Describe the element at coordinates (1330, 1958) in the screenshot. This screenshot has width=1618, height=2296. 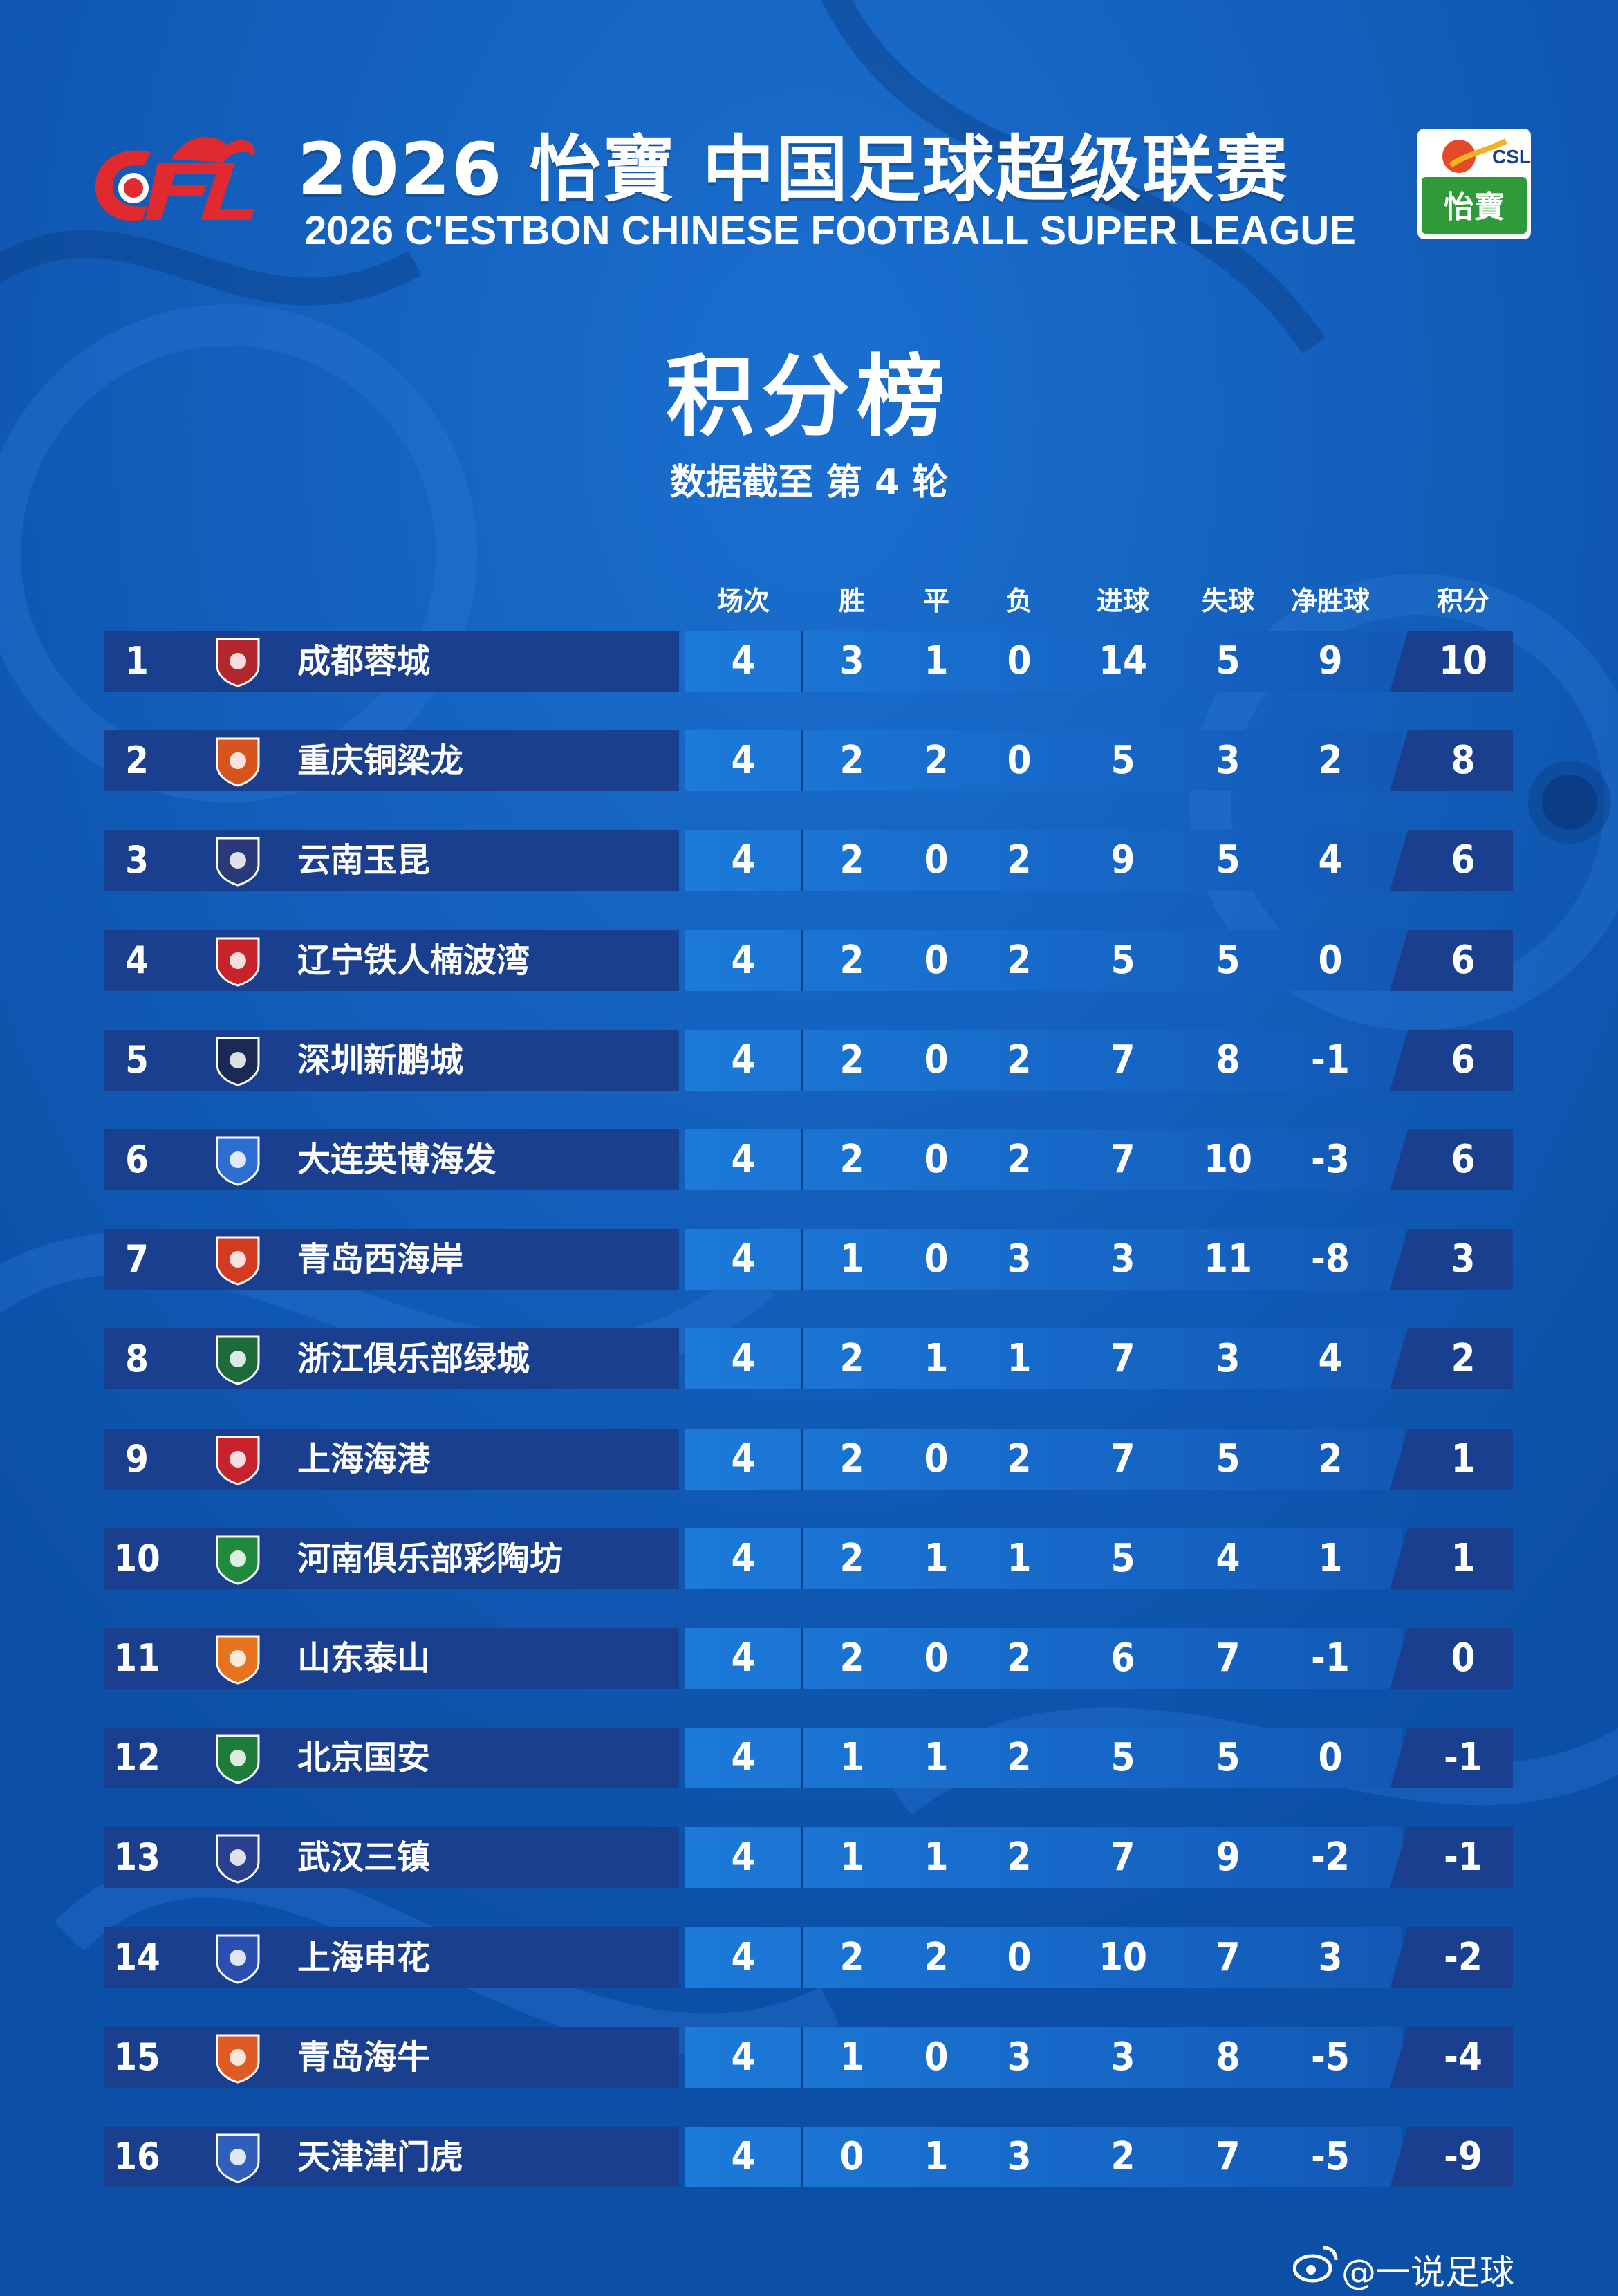
I see `cell-goal-difference: 3` at that location.